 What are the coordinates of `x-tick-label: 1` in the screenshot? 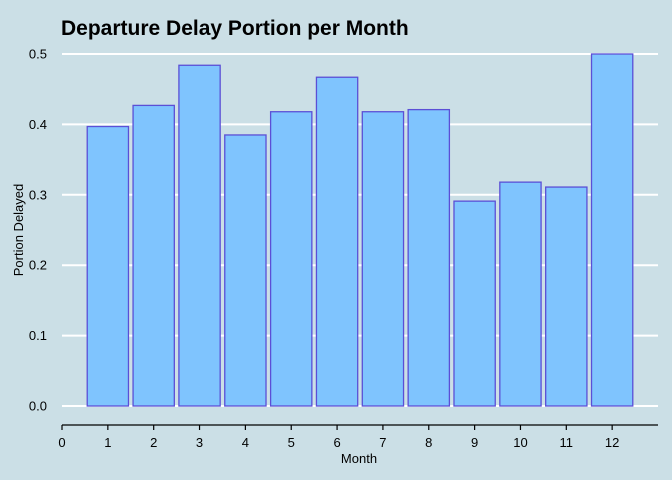 It's located at (107, 442).